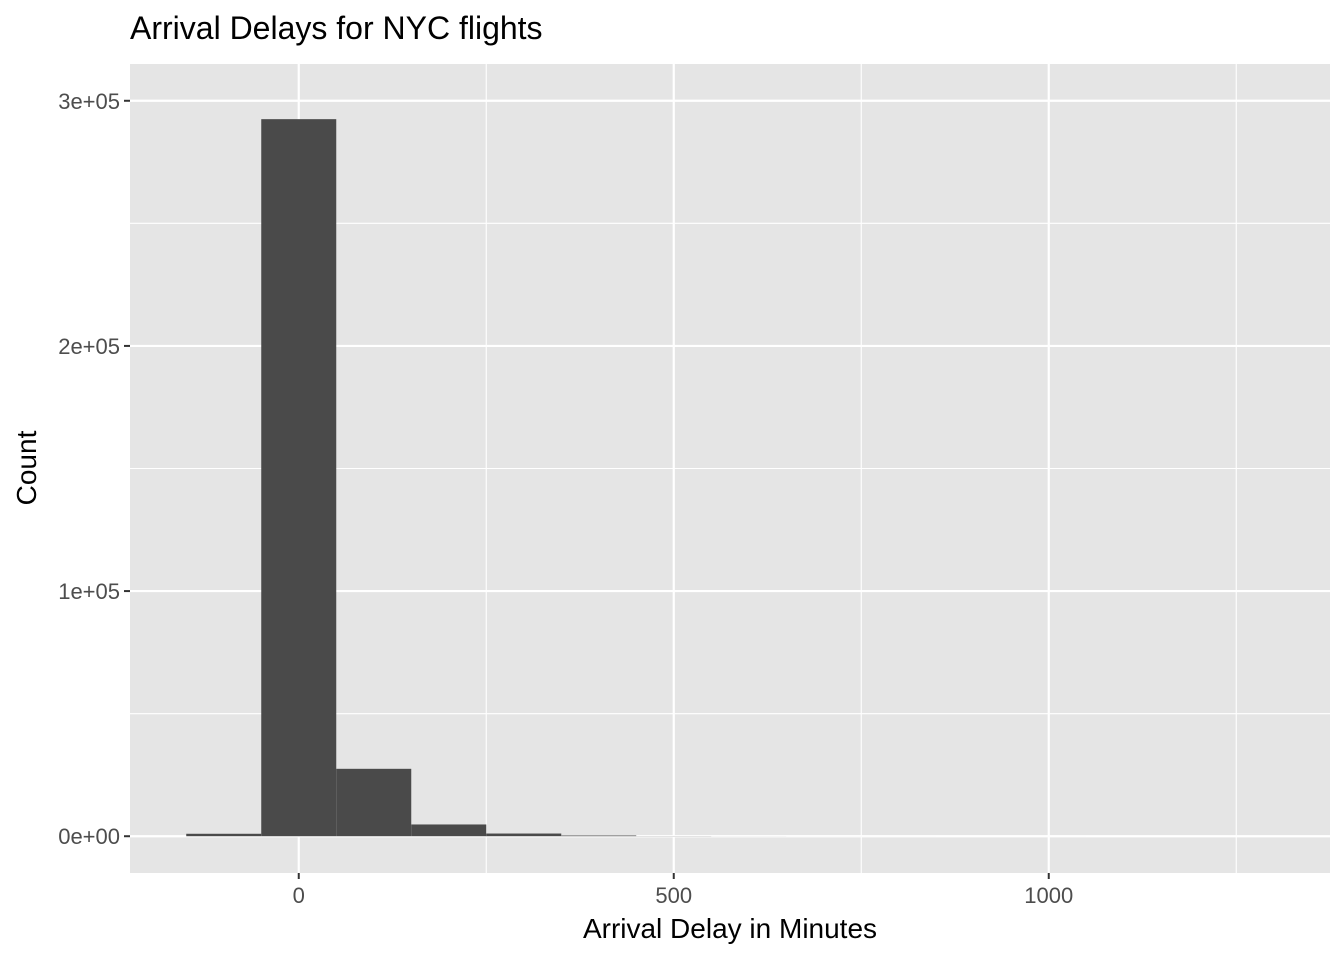  What do you see at coordinates (89, 836) in the screenshot?
I see `y-tick-label: 0e+00` at bounding box center [89, 836].